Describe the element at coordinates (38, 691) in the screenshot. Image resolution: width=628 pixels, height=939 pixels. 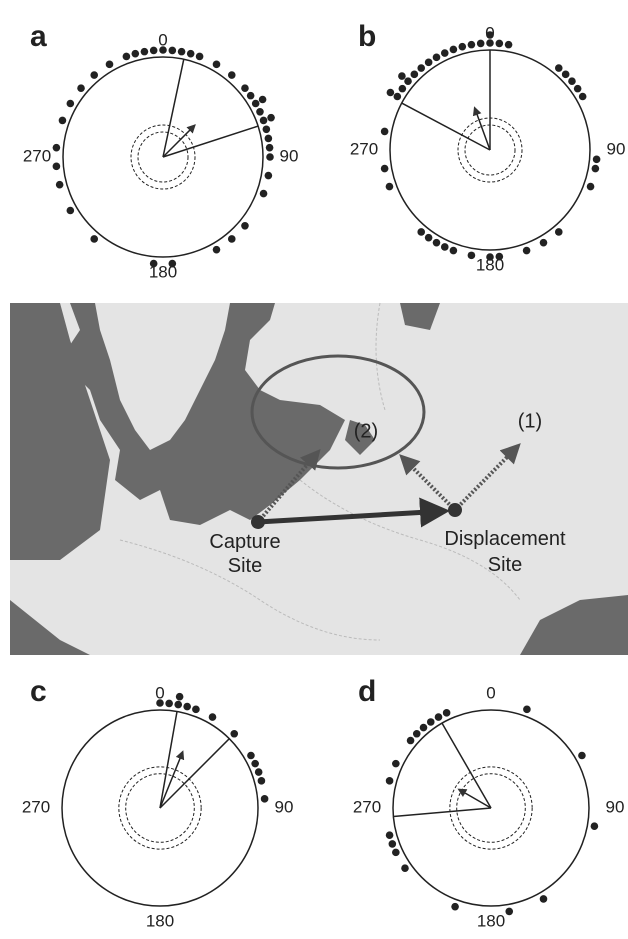
I see `panel-label: c` at that location.